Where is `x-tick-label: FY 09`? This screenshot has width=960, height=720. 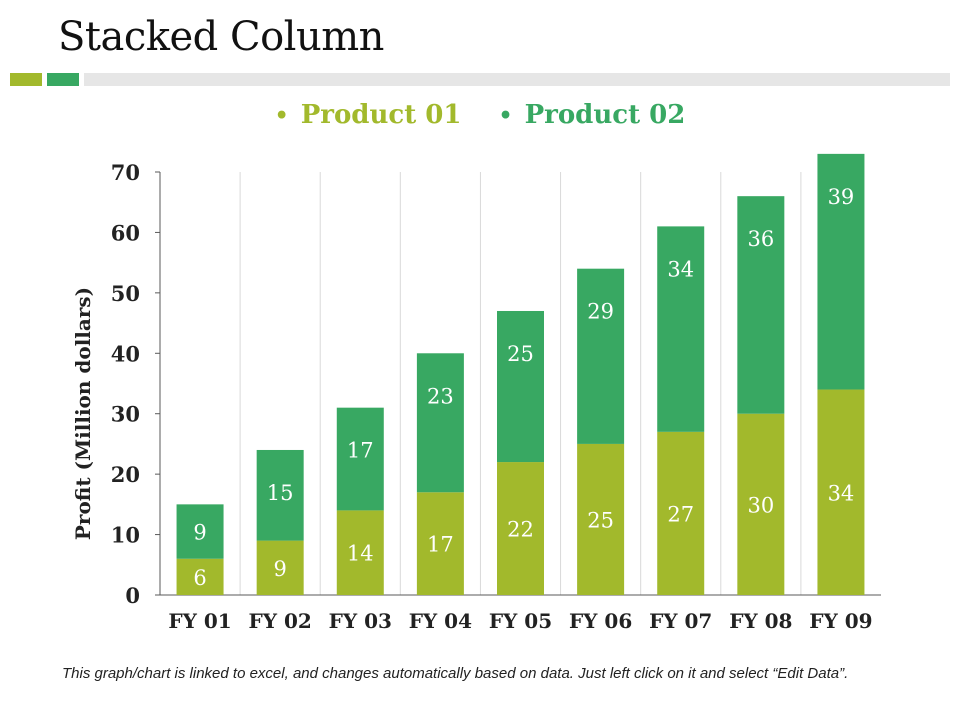
x-tick-label: FY 09 is located at coordinates (840, 621).